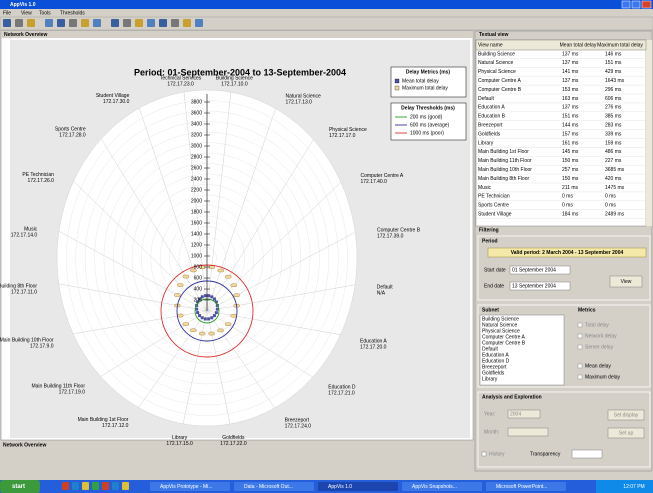 The width and height of the screenshot is (653, 493). What do you see at coordinates (615, 81) in the screenshot?
I see `table-cell: 1643 ms` at bounding box center [615, 81].